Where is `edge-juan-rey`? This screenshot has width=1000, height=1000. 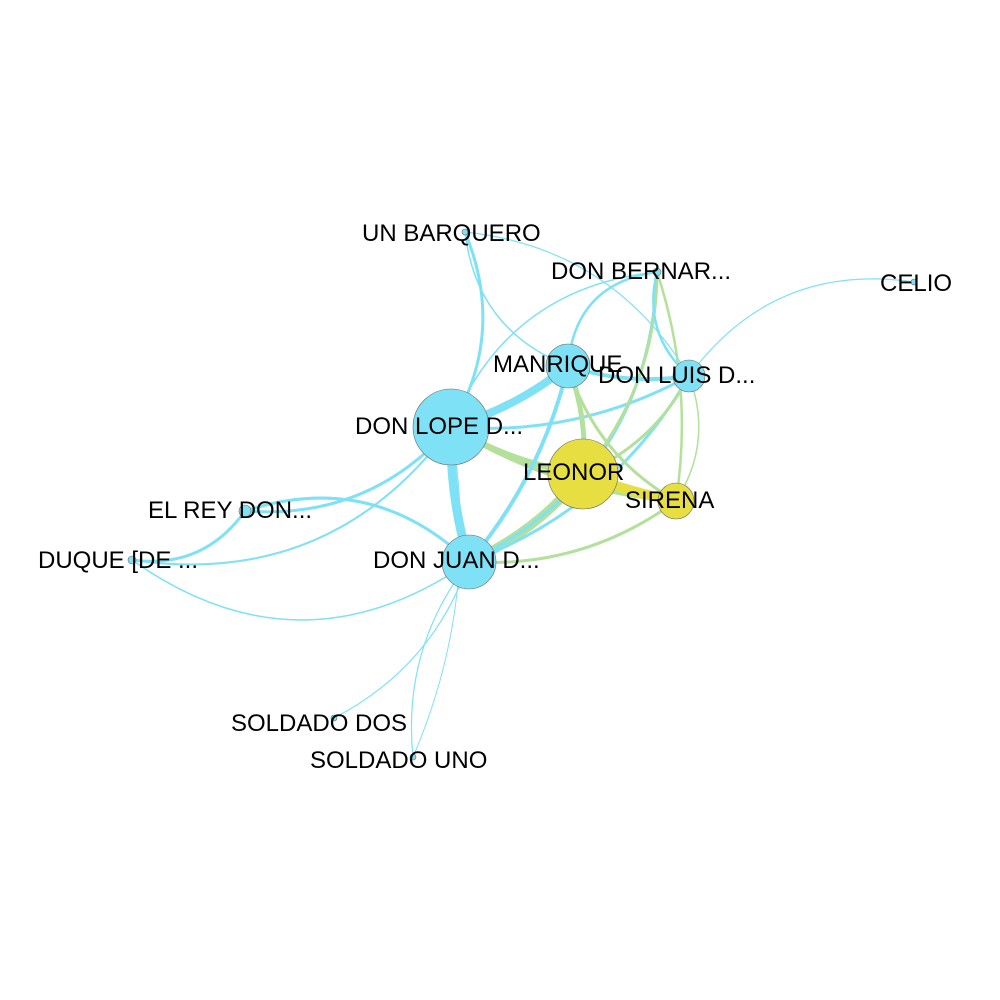
edge-juan-rey is located at coordinates (357, 530).